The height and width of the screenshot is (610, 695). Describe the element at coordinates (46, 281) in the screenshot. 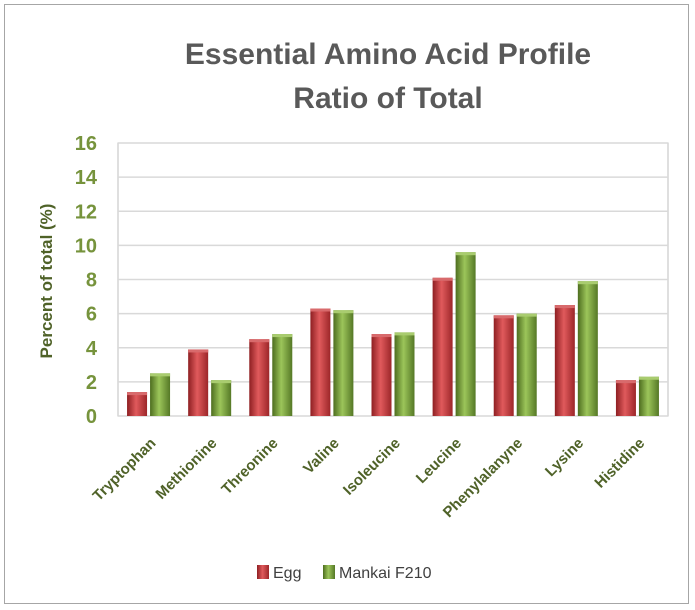

I see `y-axis-label: Percent of total (%)` at that location.